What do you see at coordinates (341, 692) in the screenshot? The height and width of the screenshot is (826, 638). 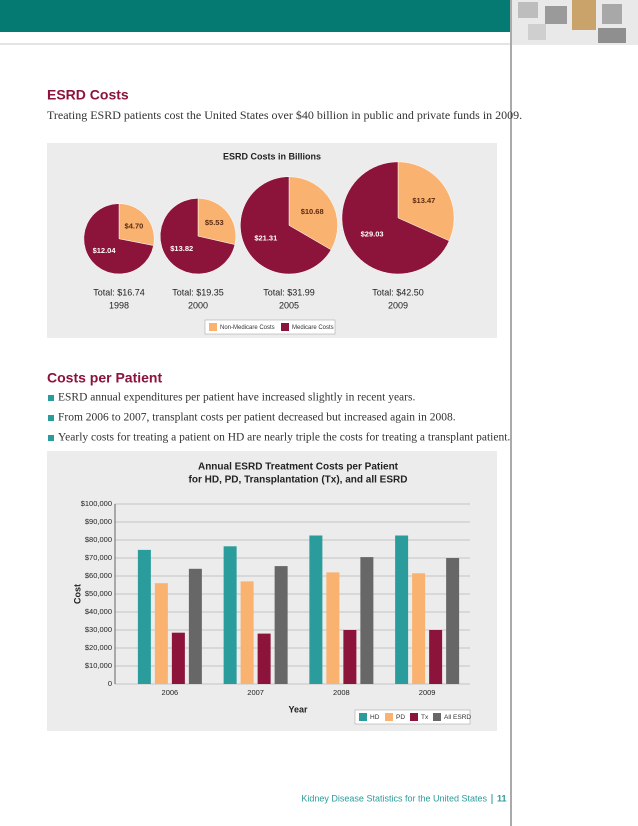 I see `x-tick-label: 2008` at bounding box center [341, 692].